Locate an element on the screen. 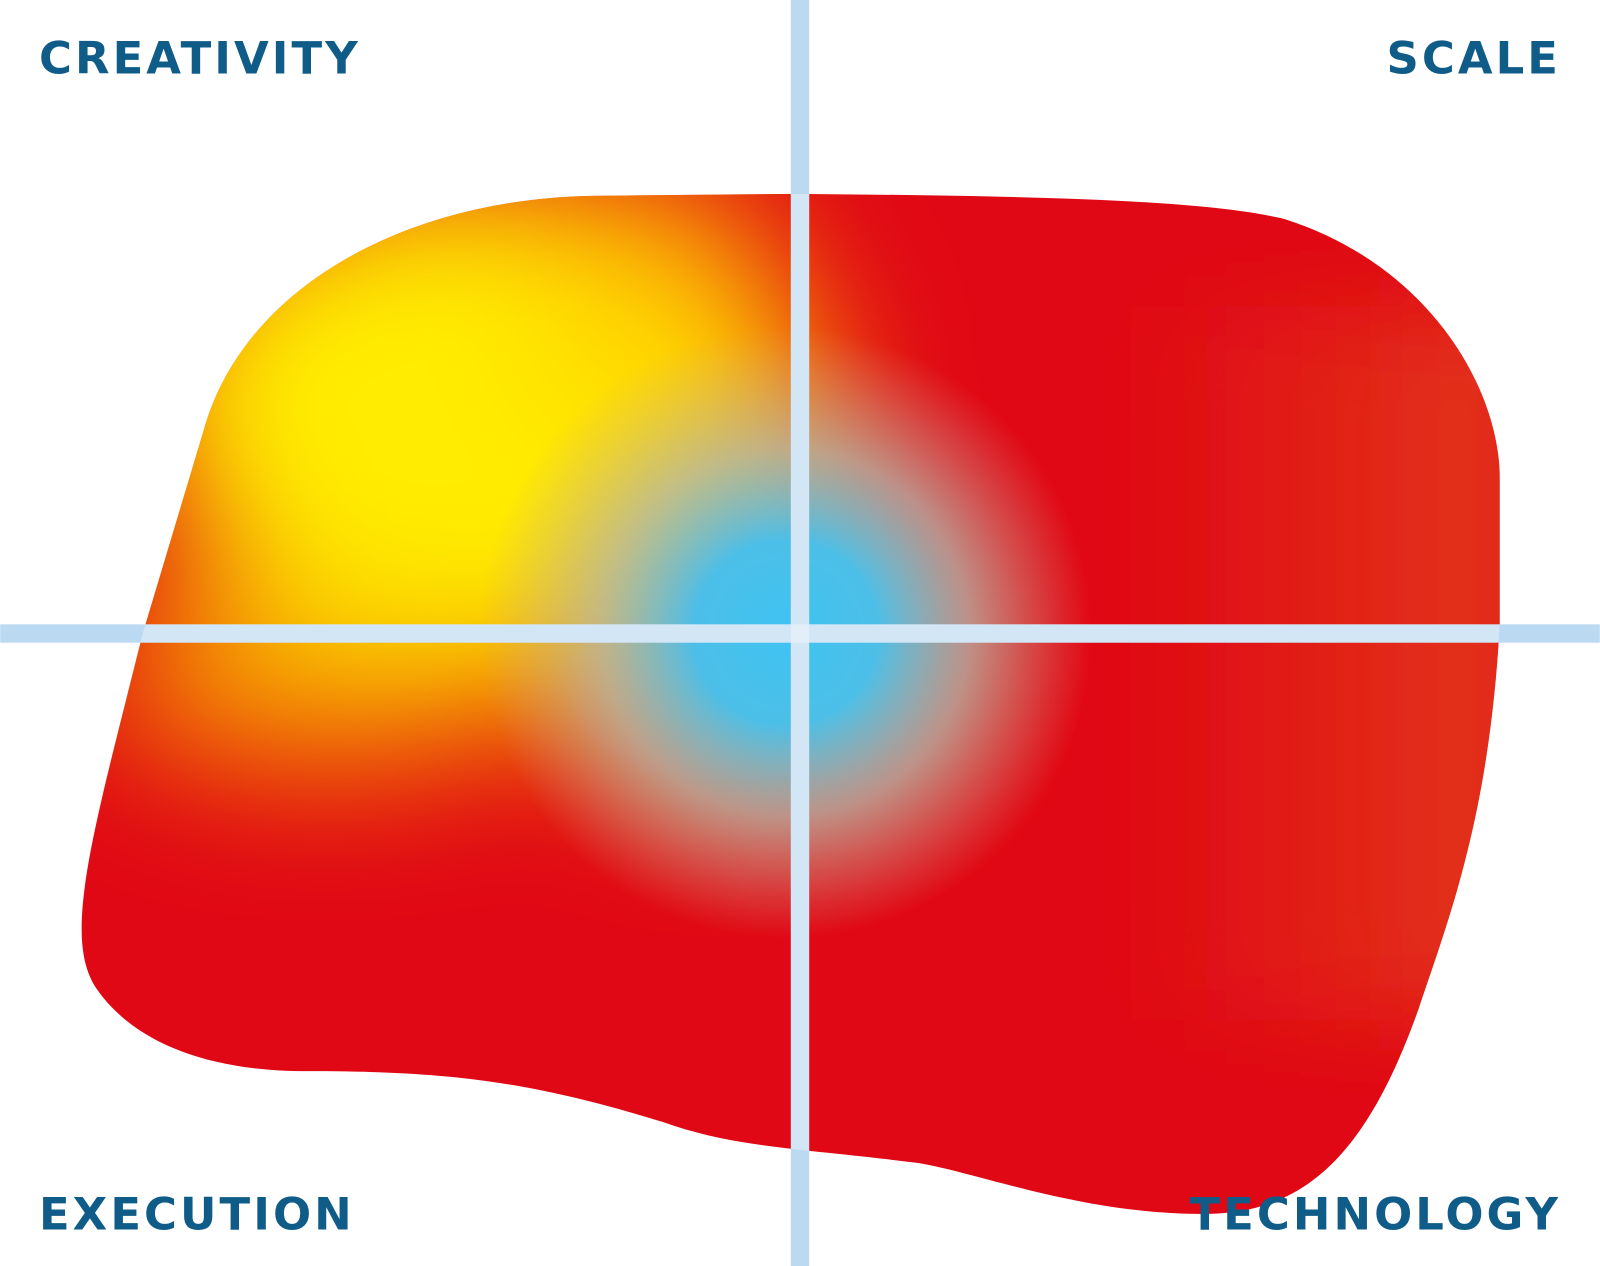 This screenshot has height=1266, width=1600. label-technology: TECHNOLOGY is located at coordinates (1375, 1213).